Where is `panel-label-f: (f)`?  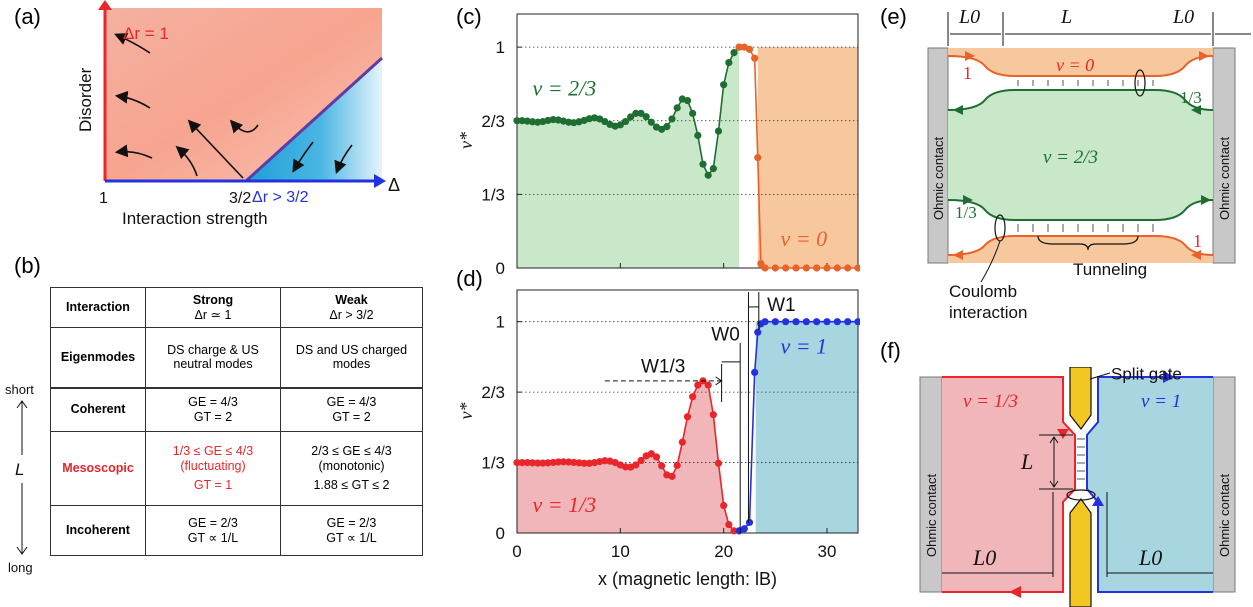 panel-label-f: (f) is located at coordinates (890, 350).